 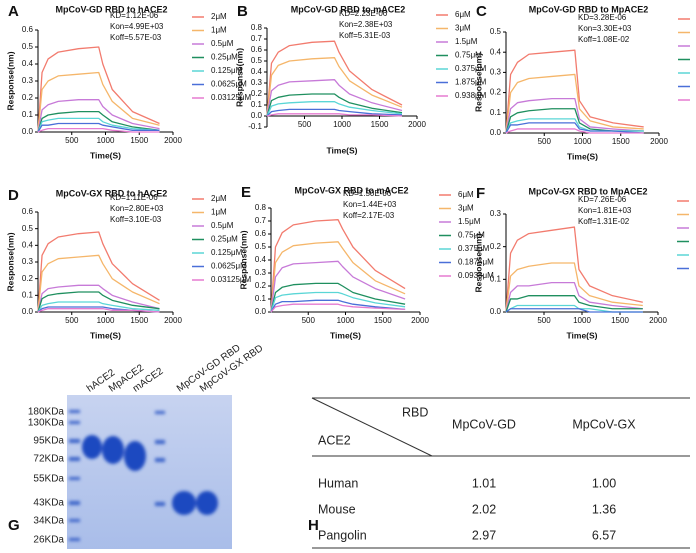 I want to click on corner-header: RBD, so click(x=415, y=412).